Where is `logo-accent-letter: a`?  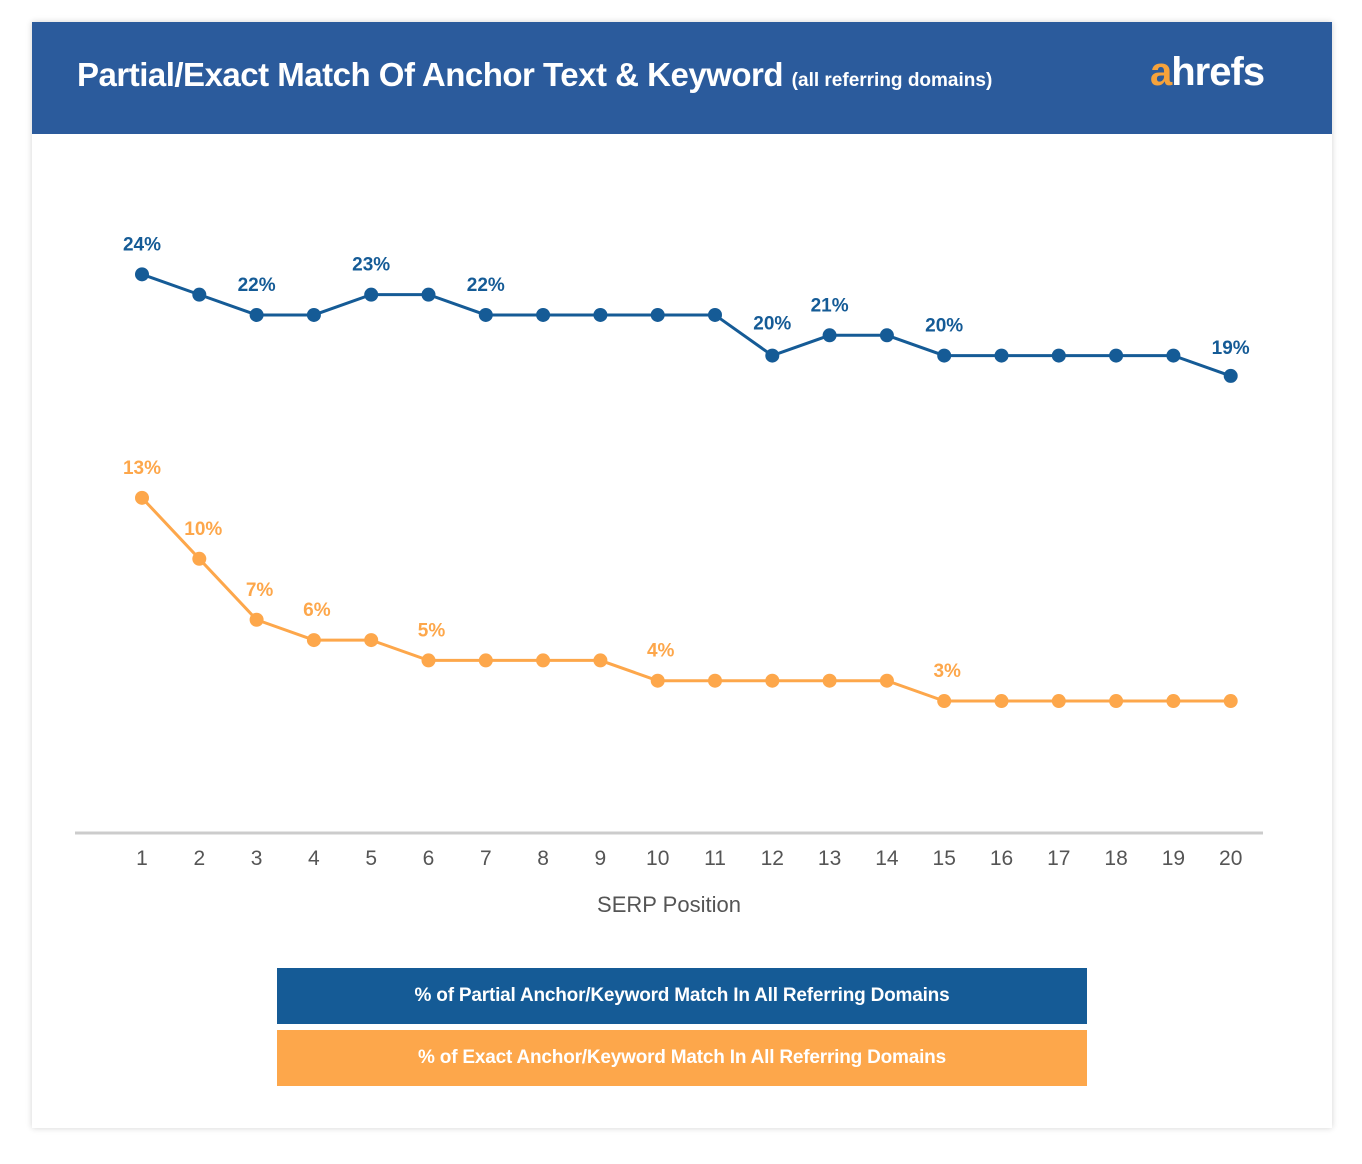
logo-accent-letter: a is located at coordinates (1161, 72).